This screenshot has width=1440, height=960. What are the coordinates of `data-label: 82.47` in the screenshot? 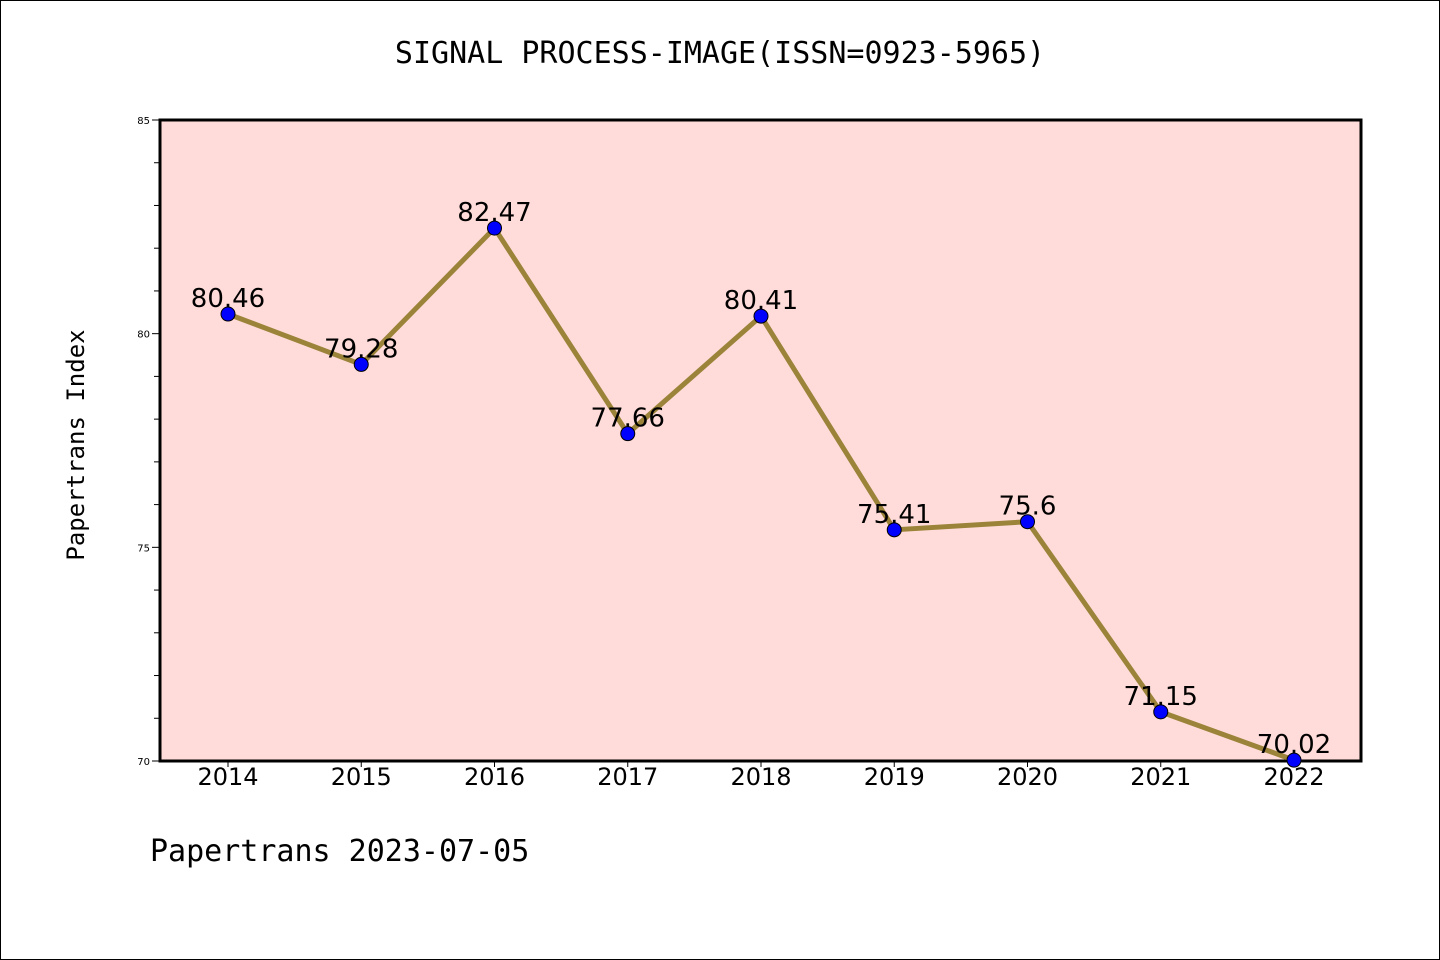 It's located at (494, 213).